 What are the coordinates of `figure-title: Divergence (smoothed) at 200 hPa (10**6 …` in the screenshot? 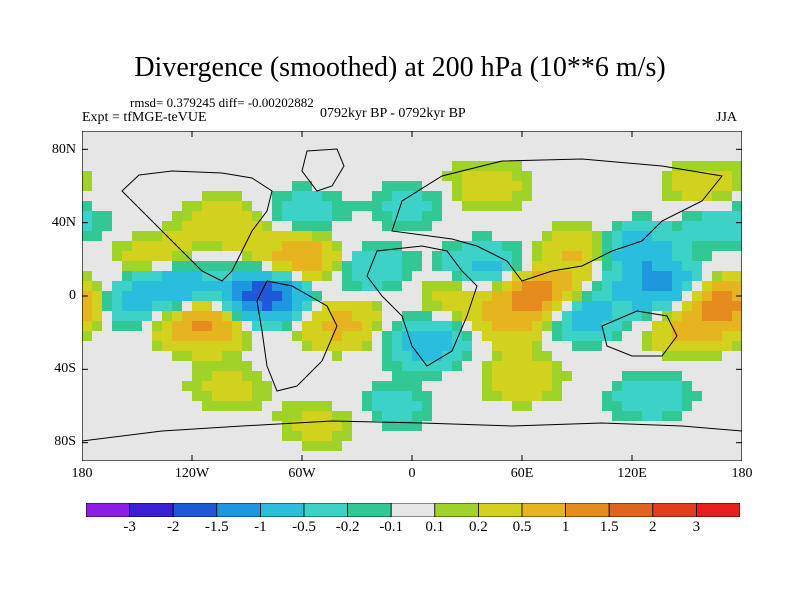 It's located at (400, 67).